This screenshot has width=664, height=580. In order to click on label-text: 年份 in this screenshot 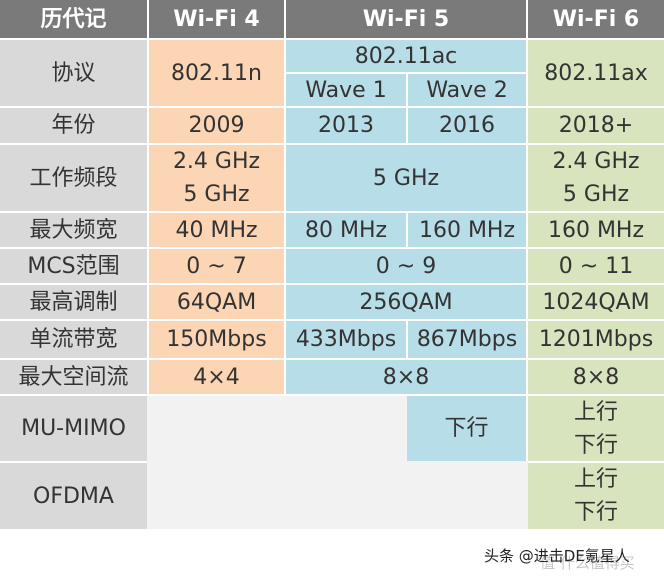, I will do `click(73, 125)`.